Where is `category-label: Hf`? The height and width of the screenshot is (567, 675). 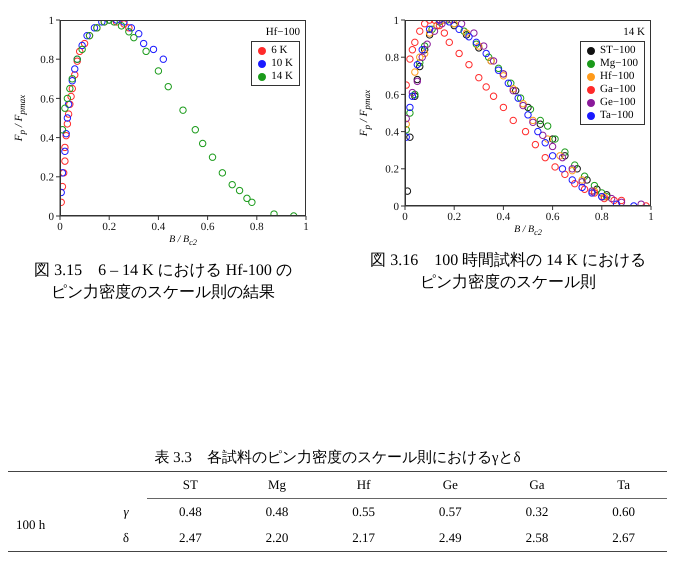
category-label: Hf is located at coordinates (363, 485).